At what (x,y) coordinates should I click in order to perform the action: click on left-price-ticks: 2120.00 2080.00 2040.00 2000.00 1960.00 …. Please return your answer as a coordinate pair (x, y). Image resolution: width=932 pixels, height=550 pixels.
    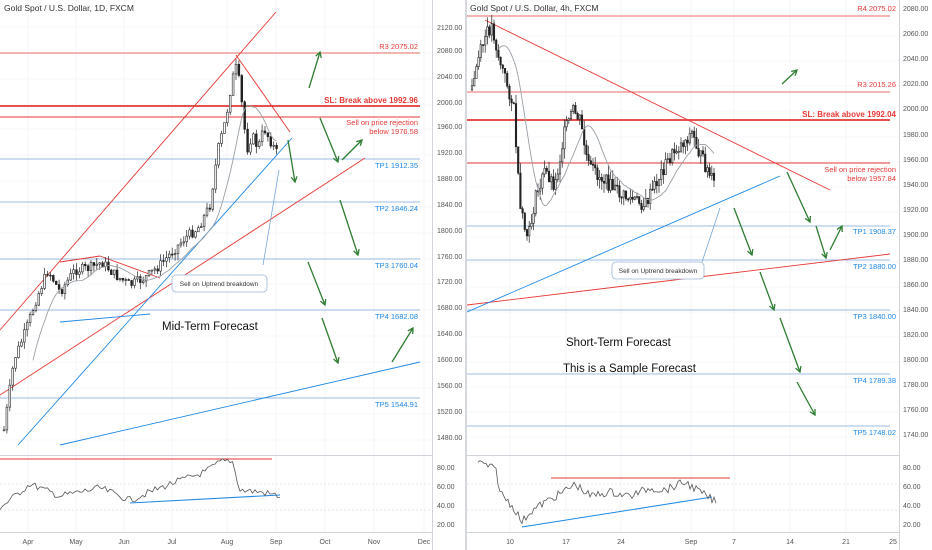
    Looking at the image, I should click on (449, 233).